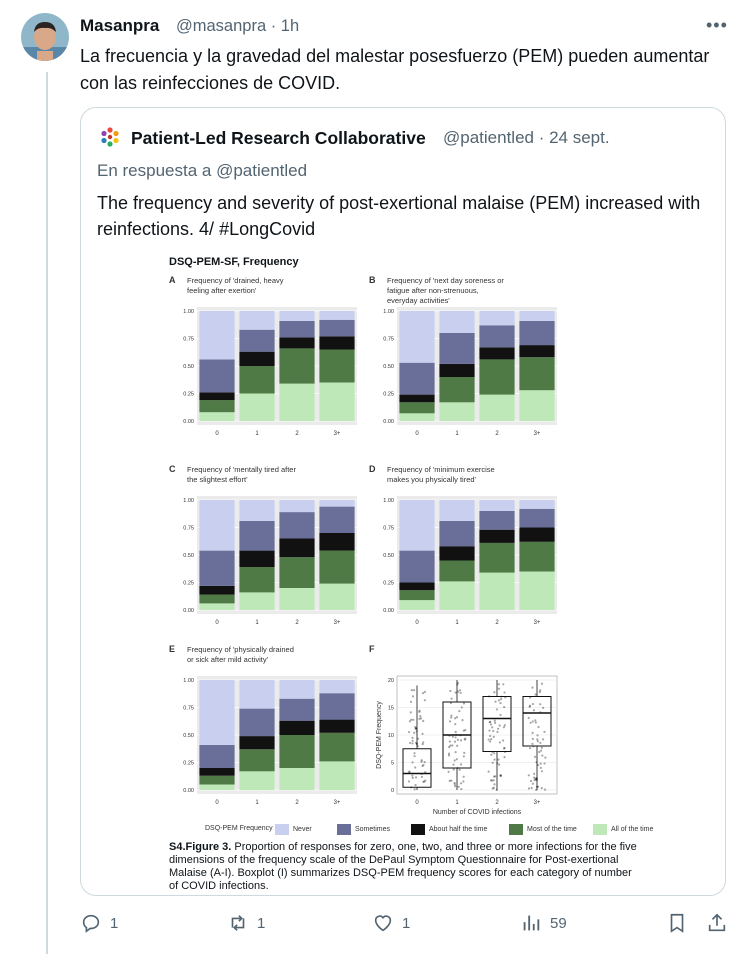  What do you see at coordinates (278, 138) in the screenshot?
I see `quoted-author-name: Patient-Led Research Collaborative` at bounding box center [278, 138].